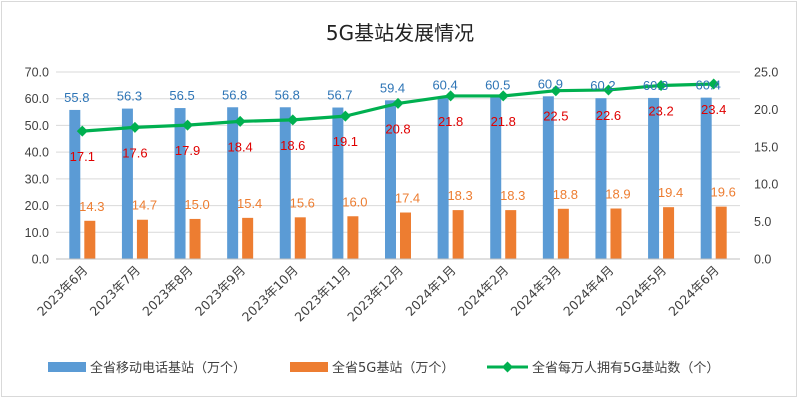 Image resolution: width=800 pixels, height=400 pixels. I want to click on legend-label-mobile: 全省移动电话基站（万个）, so click(168, 368).